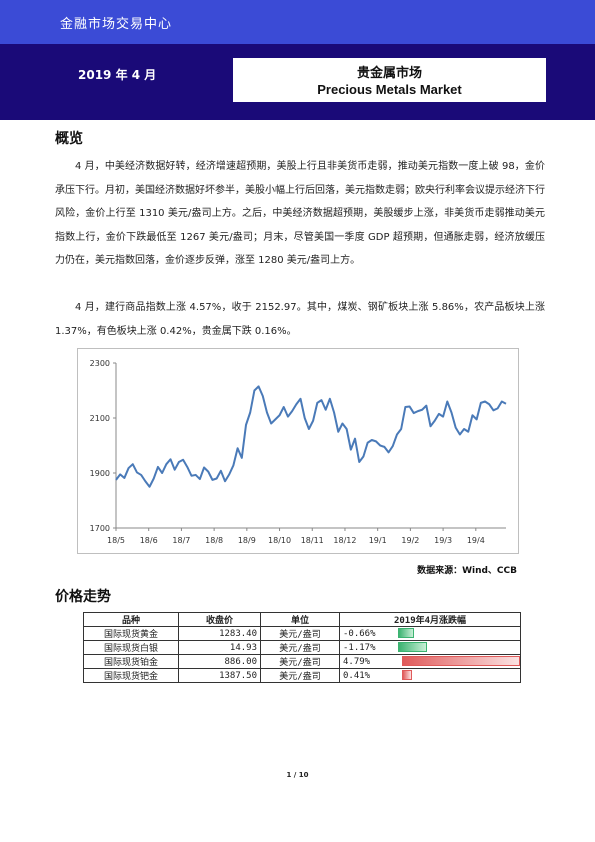  What do you see at coordinates (389, 73) in the screenshot?
I see `title-cn: 贵金属市场` at bounding box center [389, 73].